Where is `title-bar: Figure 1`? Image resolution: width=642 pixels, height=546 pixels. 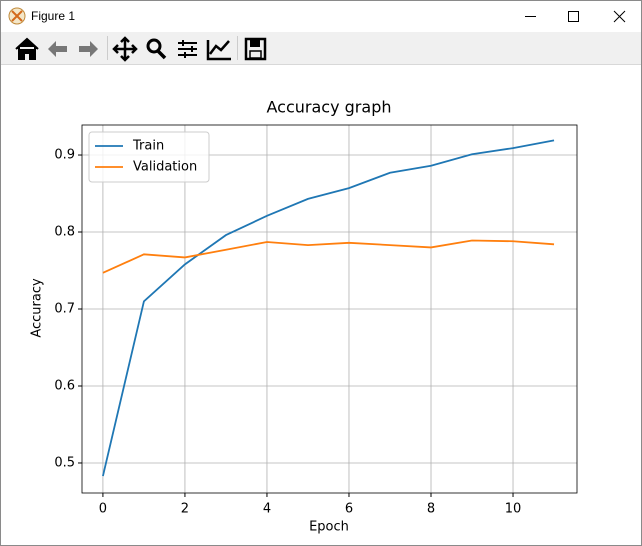 title-bar: Figure 1 is located at coordinates (321, 16).